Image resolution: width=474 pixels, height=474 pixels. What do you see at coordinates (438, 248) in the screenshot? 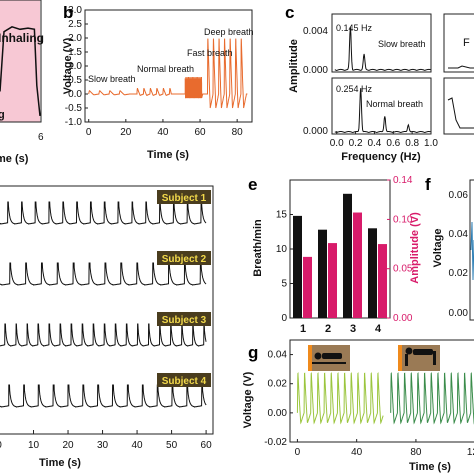
I see `panel-f-ylabel: Voltage` at bounding box center [438, 248].